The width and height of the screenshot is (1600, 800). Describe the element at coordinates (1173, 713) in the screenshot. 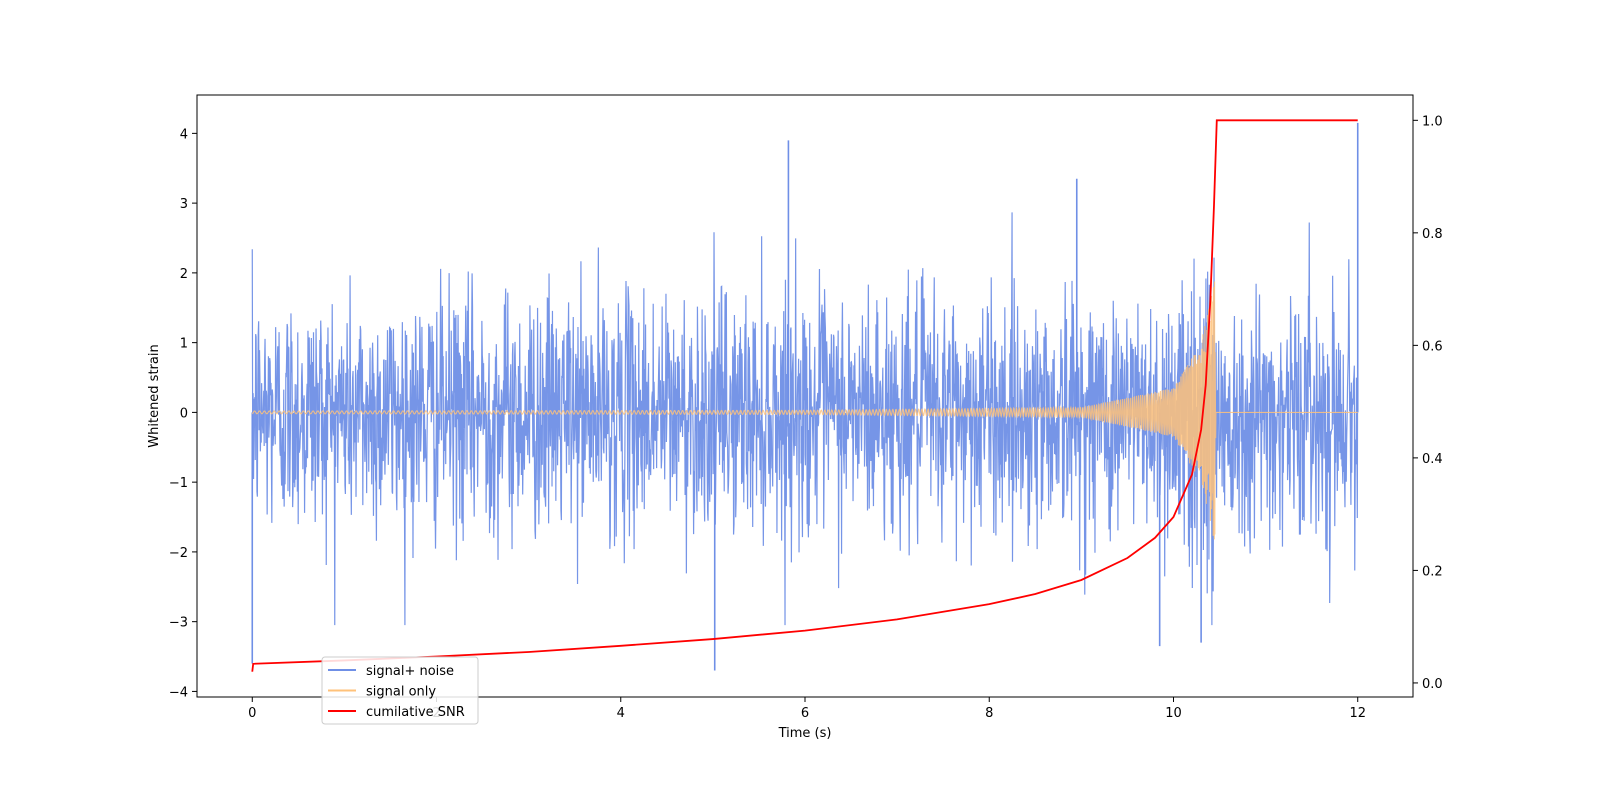

I see `x-tick-label: 10` at that location.